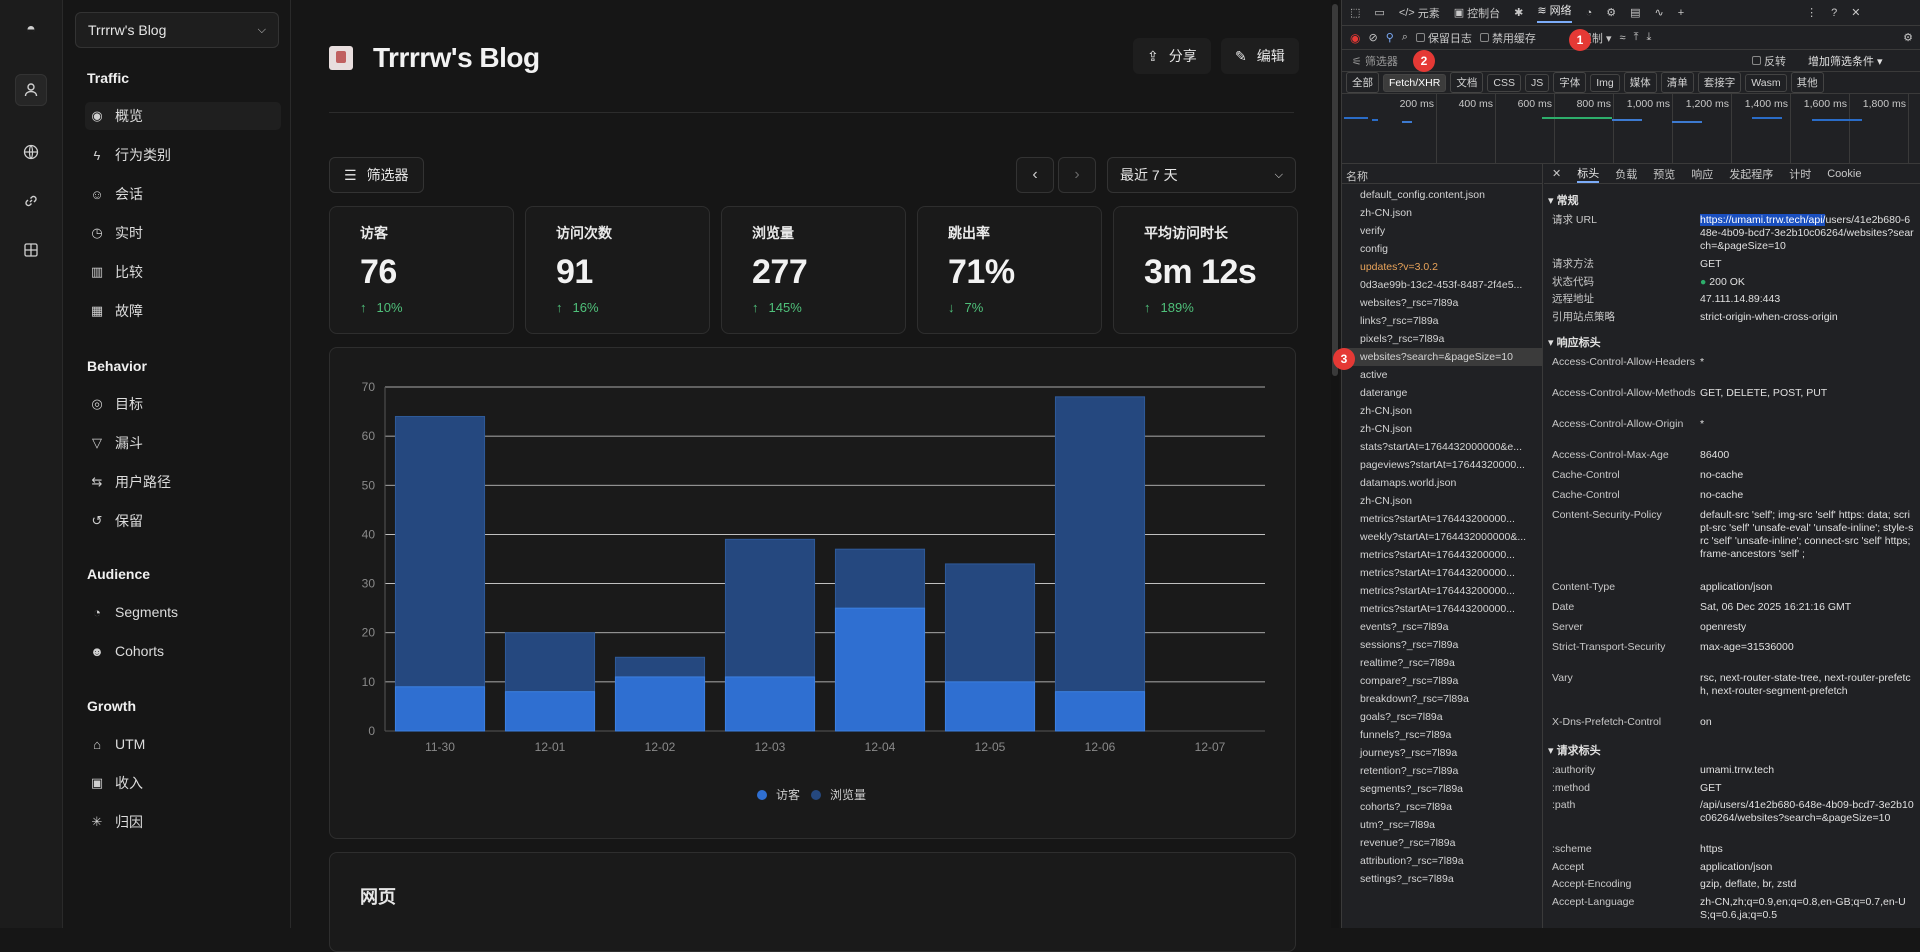 The width and height of the screenshot is (1920, 952). Describe the element at coordinates (1335, 464) in the screenshot. I see `main-scrollbar` at that location.